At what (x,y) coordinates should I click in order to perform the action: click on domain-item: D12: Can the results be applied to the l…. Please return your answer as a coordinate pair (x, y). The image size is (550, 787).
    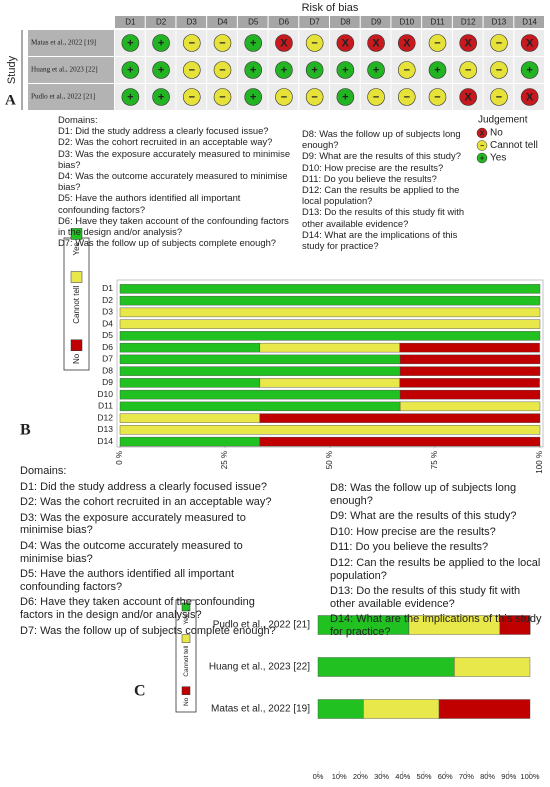
    Looking at the image, I should click on (381, 195).